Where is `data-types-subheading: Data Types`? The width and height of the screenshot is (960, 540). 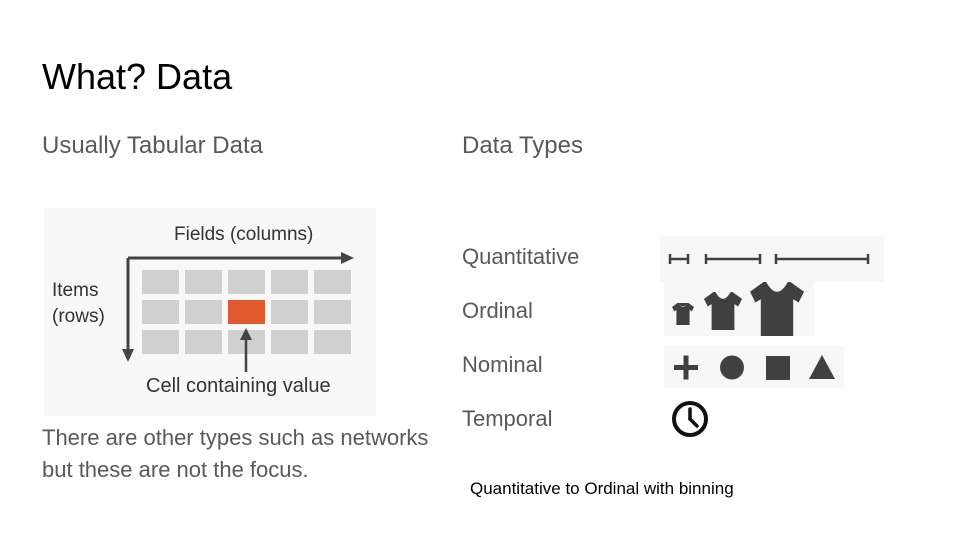
data-types-subheading: Data Types is located at coordinates (522, 145).